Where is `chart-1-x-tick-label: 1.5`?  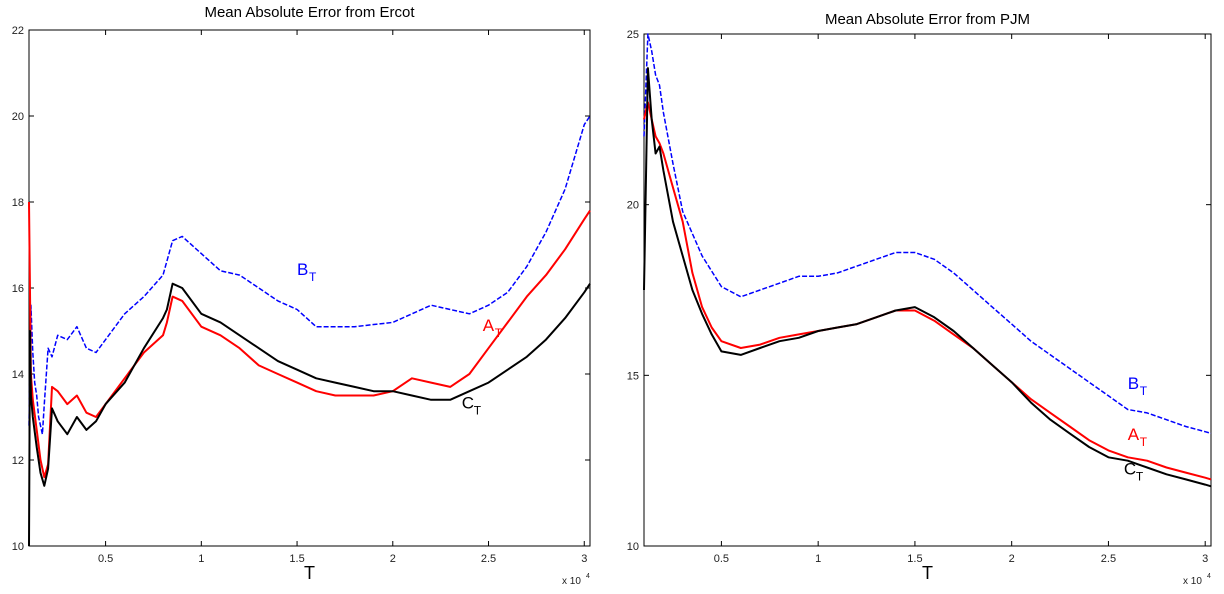 chart-1-x-tick-label: 1.5 is located at coordinates (296, 559).